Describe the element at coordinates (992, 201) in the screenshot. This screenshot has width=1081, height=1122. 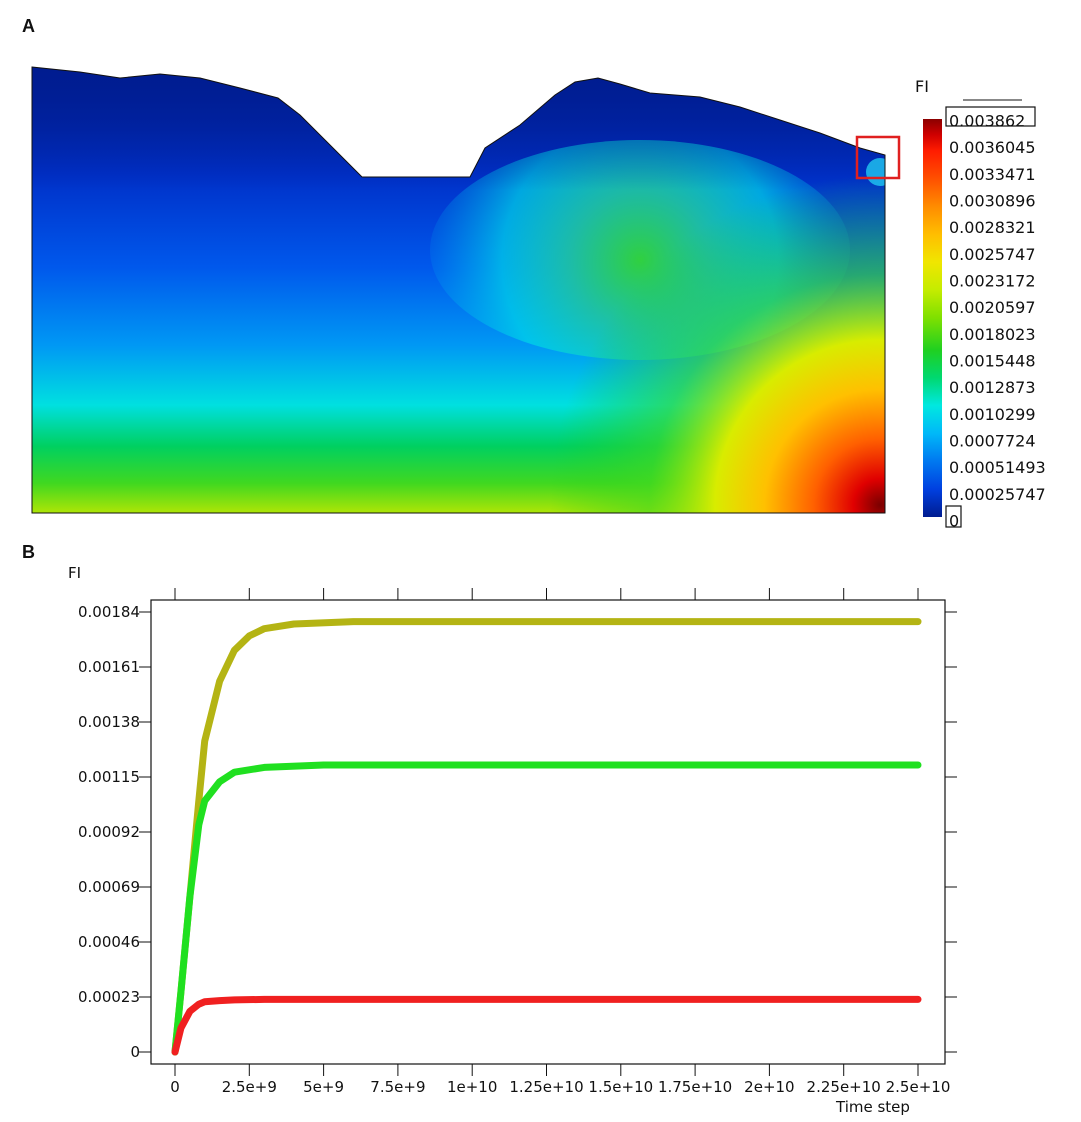
I see `colorbar-label: 0.0030896` at that location.